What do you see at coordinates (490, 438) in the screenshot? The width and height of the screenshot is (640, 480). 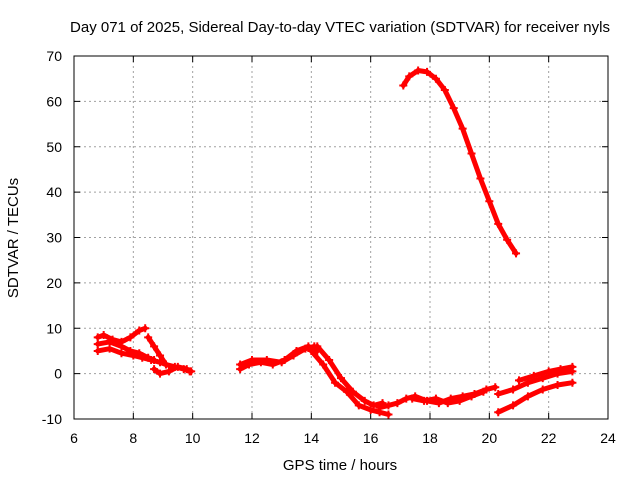 I see `x-tick-label: 20` at bounding box center [490, 438].